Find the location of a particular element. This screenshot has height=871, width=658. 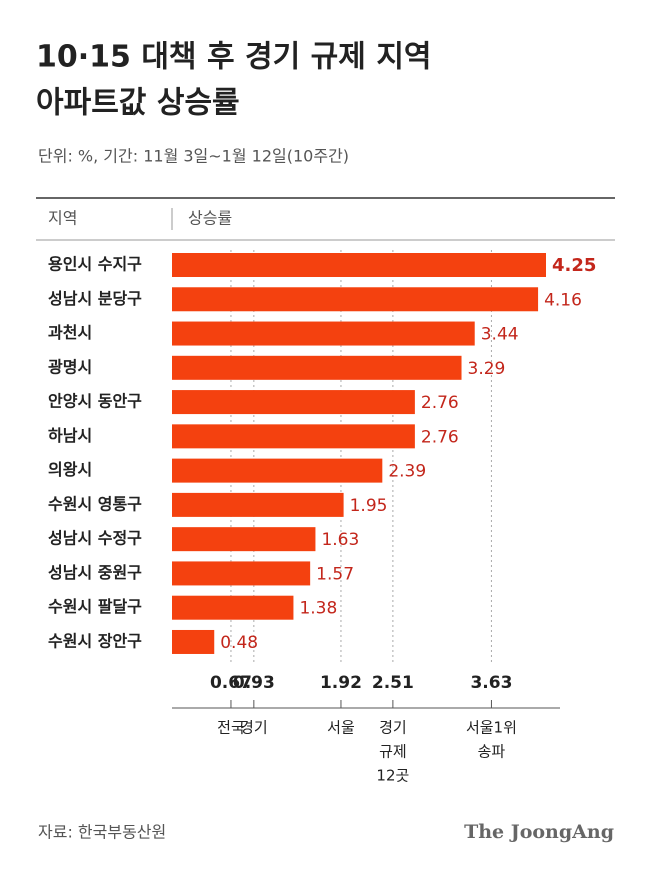

category-label: 수원시 장안구 is located at coordinates (95, 640).